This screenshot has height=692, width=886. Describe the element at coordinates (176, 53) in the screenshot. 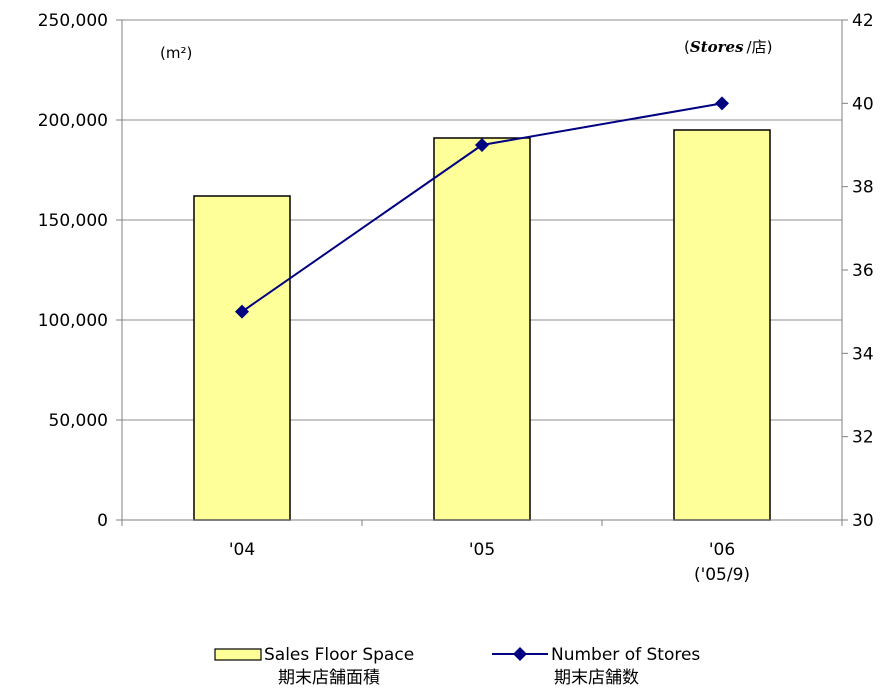

I see `left-axis-unit-label: (m²)` at that location.